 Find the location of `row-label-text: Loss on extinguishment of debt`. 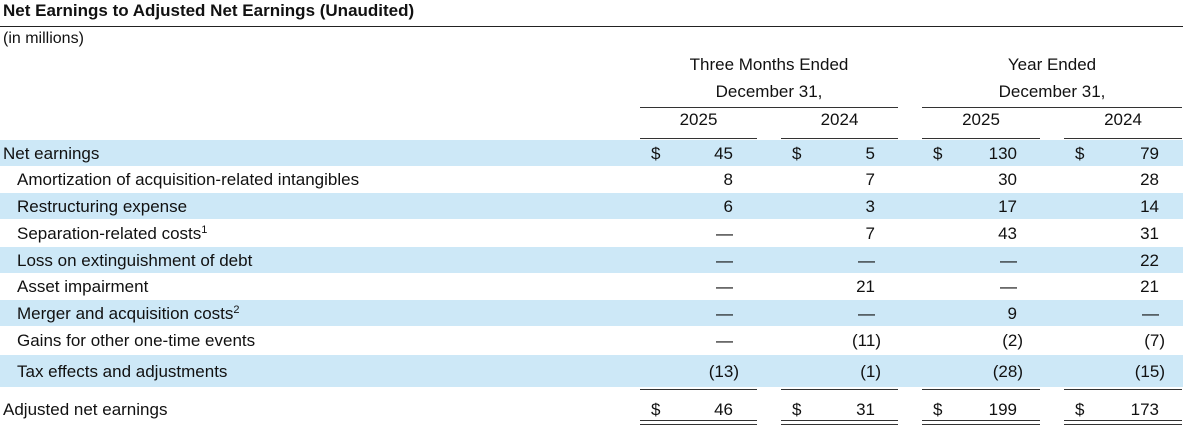

row-label-text: Loss on extinguishment of debt is located at coordinates (135, 260).